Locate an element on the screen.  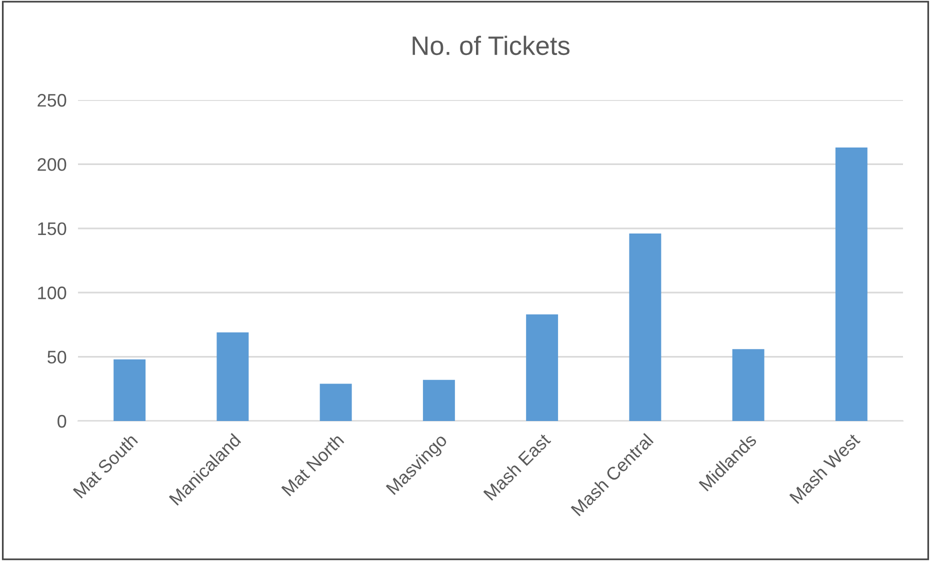
y-tick-label: 50 is located at coordinates (57, 357).